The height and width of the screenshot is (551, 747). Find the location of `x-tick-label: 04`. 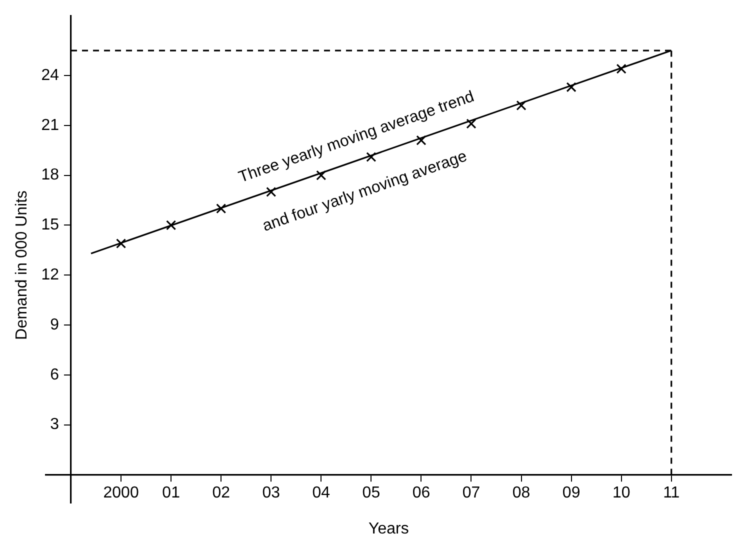

x-tick-label: 04 is located at coordinates (321, 493).